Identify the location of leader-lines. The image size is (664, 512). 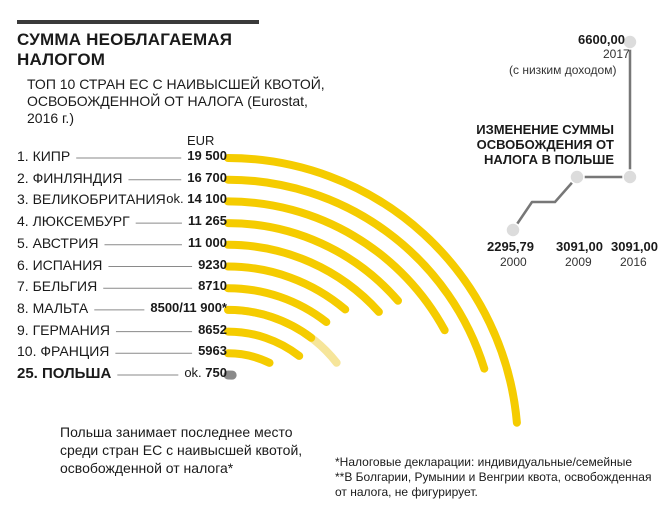
(134, 266).